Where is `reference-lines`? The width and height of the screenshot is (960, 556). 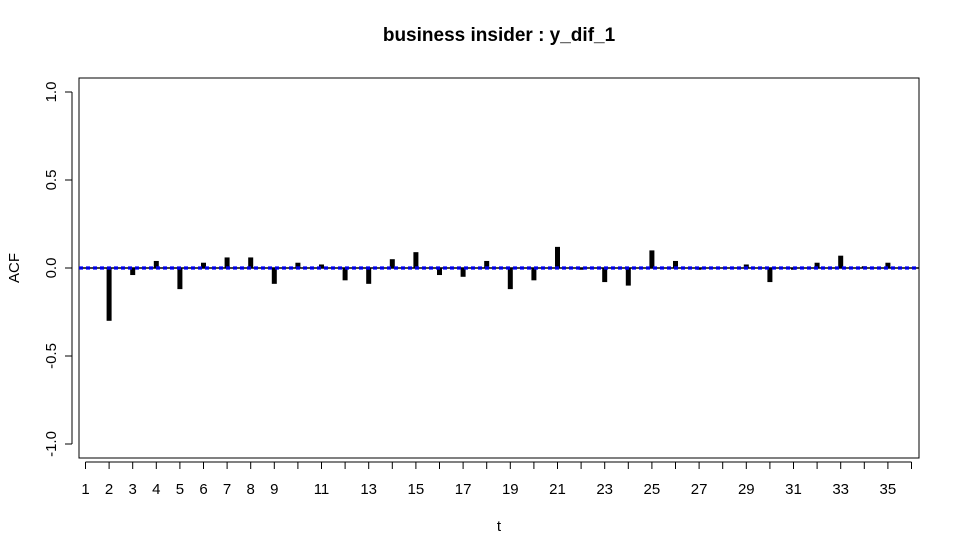 reference-lines is located at coordinates (499, 268).